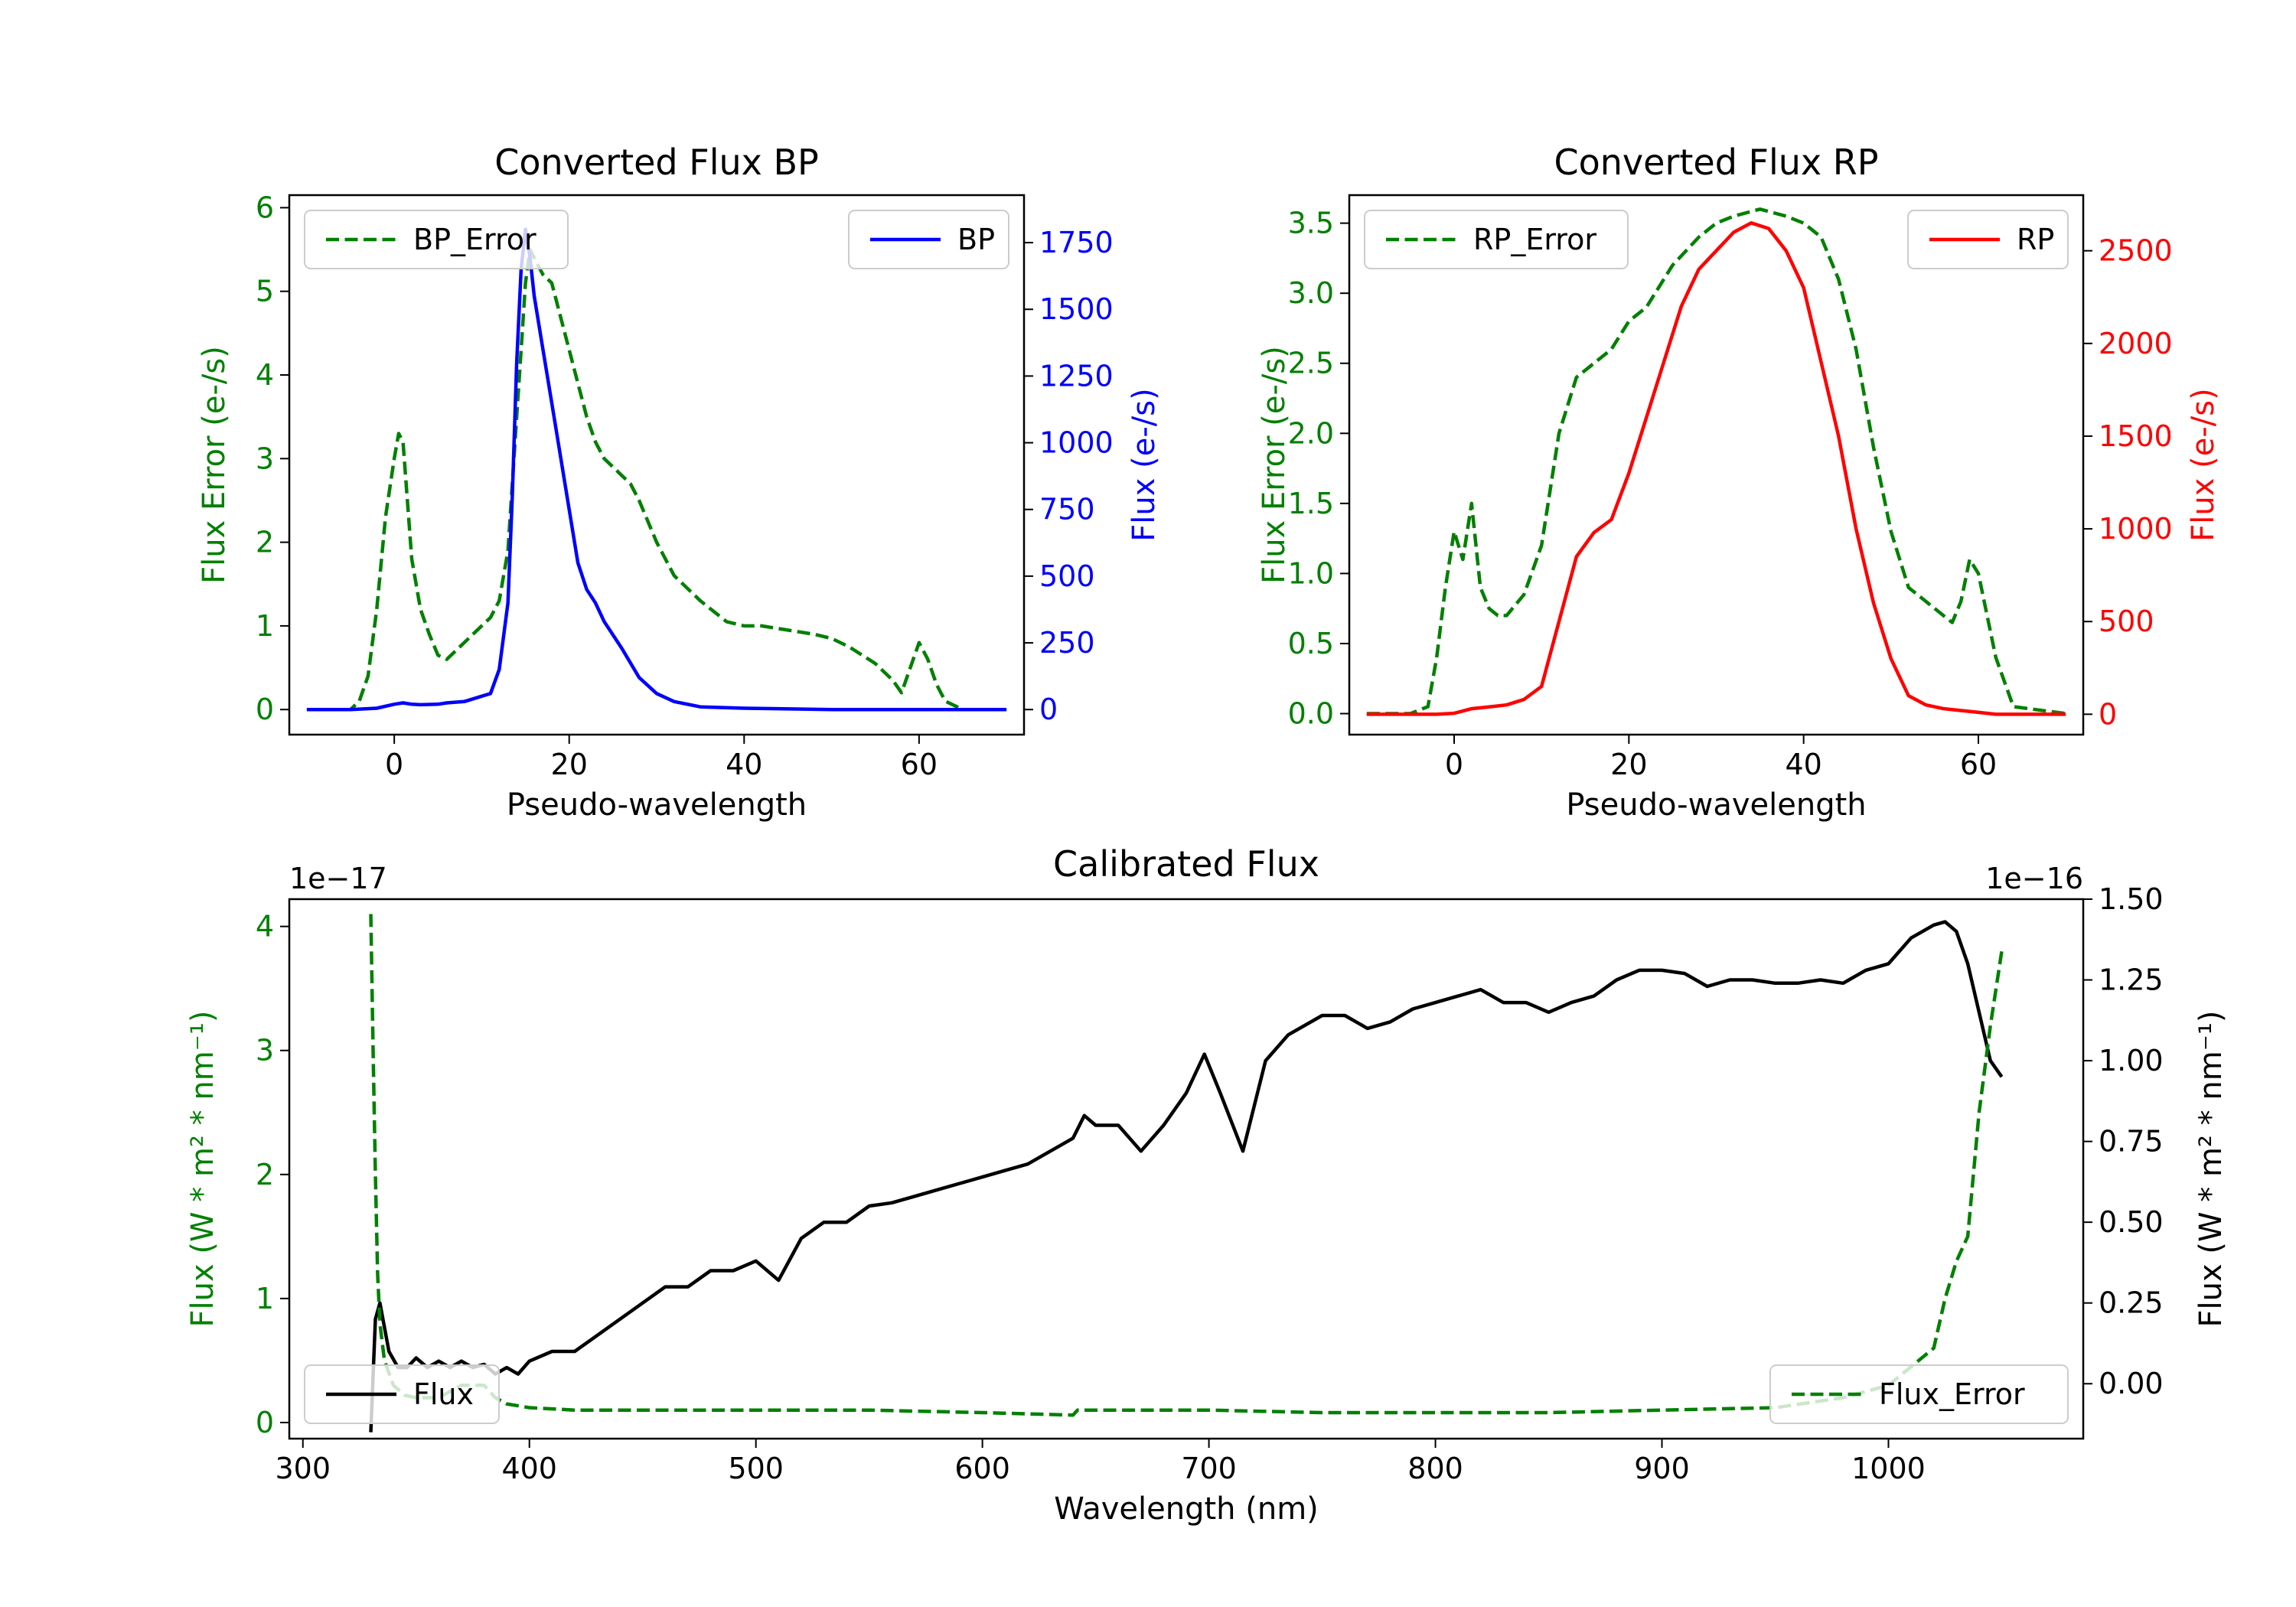 This screenshot has width=2296, height=1607. I want to click on legend-label: BP_Error, so click(474, 239).